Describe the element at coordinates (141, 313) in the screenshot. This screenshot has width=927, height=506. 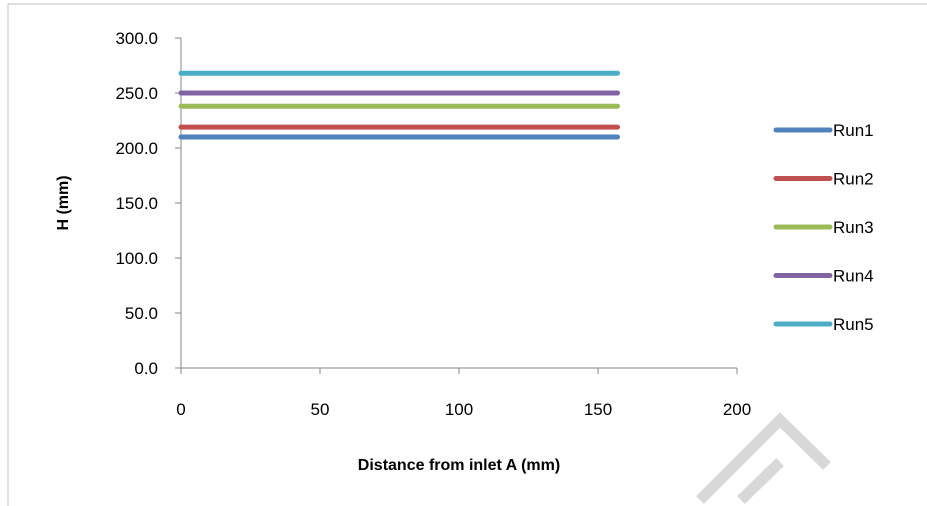
I see `y-tick-label: 50.0` at that location.